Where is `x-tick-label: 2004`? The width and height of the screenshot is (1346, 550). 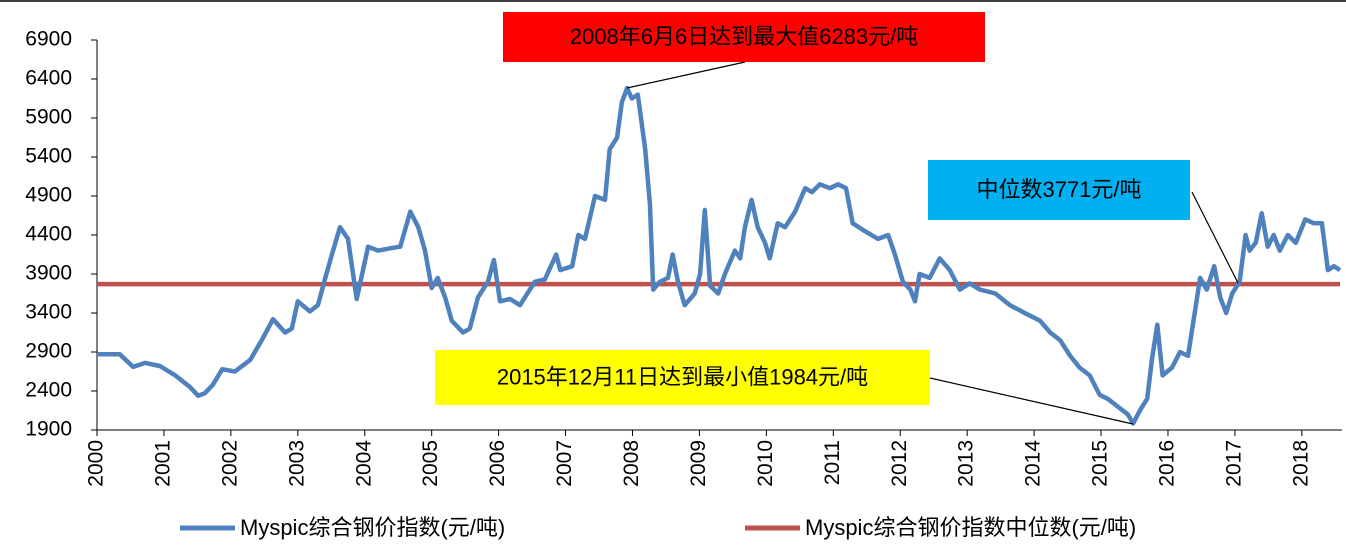
x-tick-label: 2004 is located at coordinates (363, 463).